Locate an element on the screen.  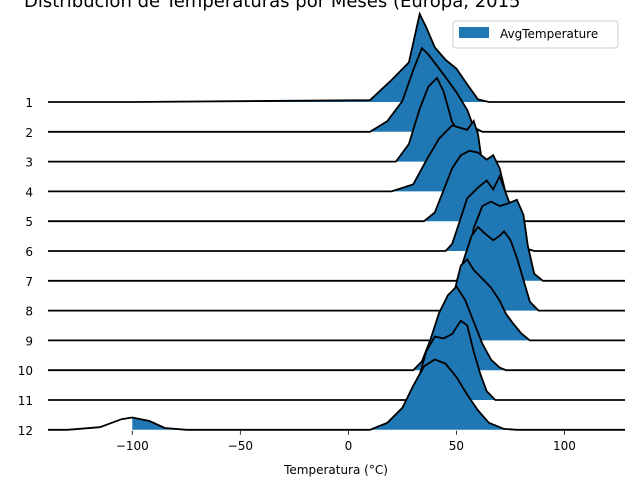
legend: AvgTemperature is located at coordinates (535, 34).